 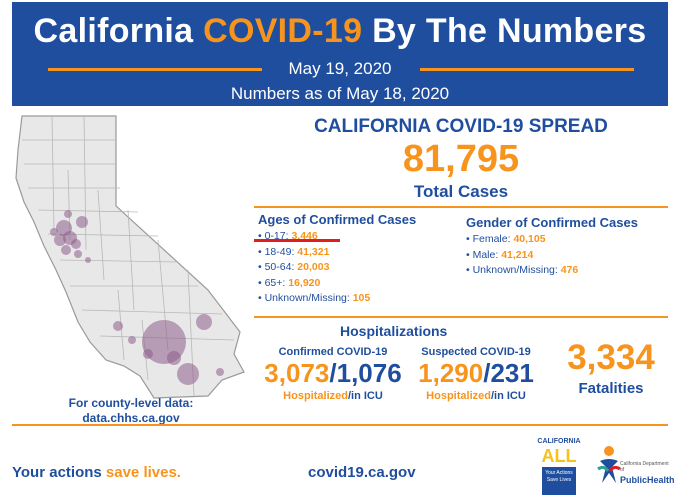 What do you see at coordinates (155, 69) in the screenshot?
I see `header-divider-left` at bounding box center [155, 69].